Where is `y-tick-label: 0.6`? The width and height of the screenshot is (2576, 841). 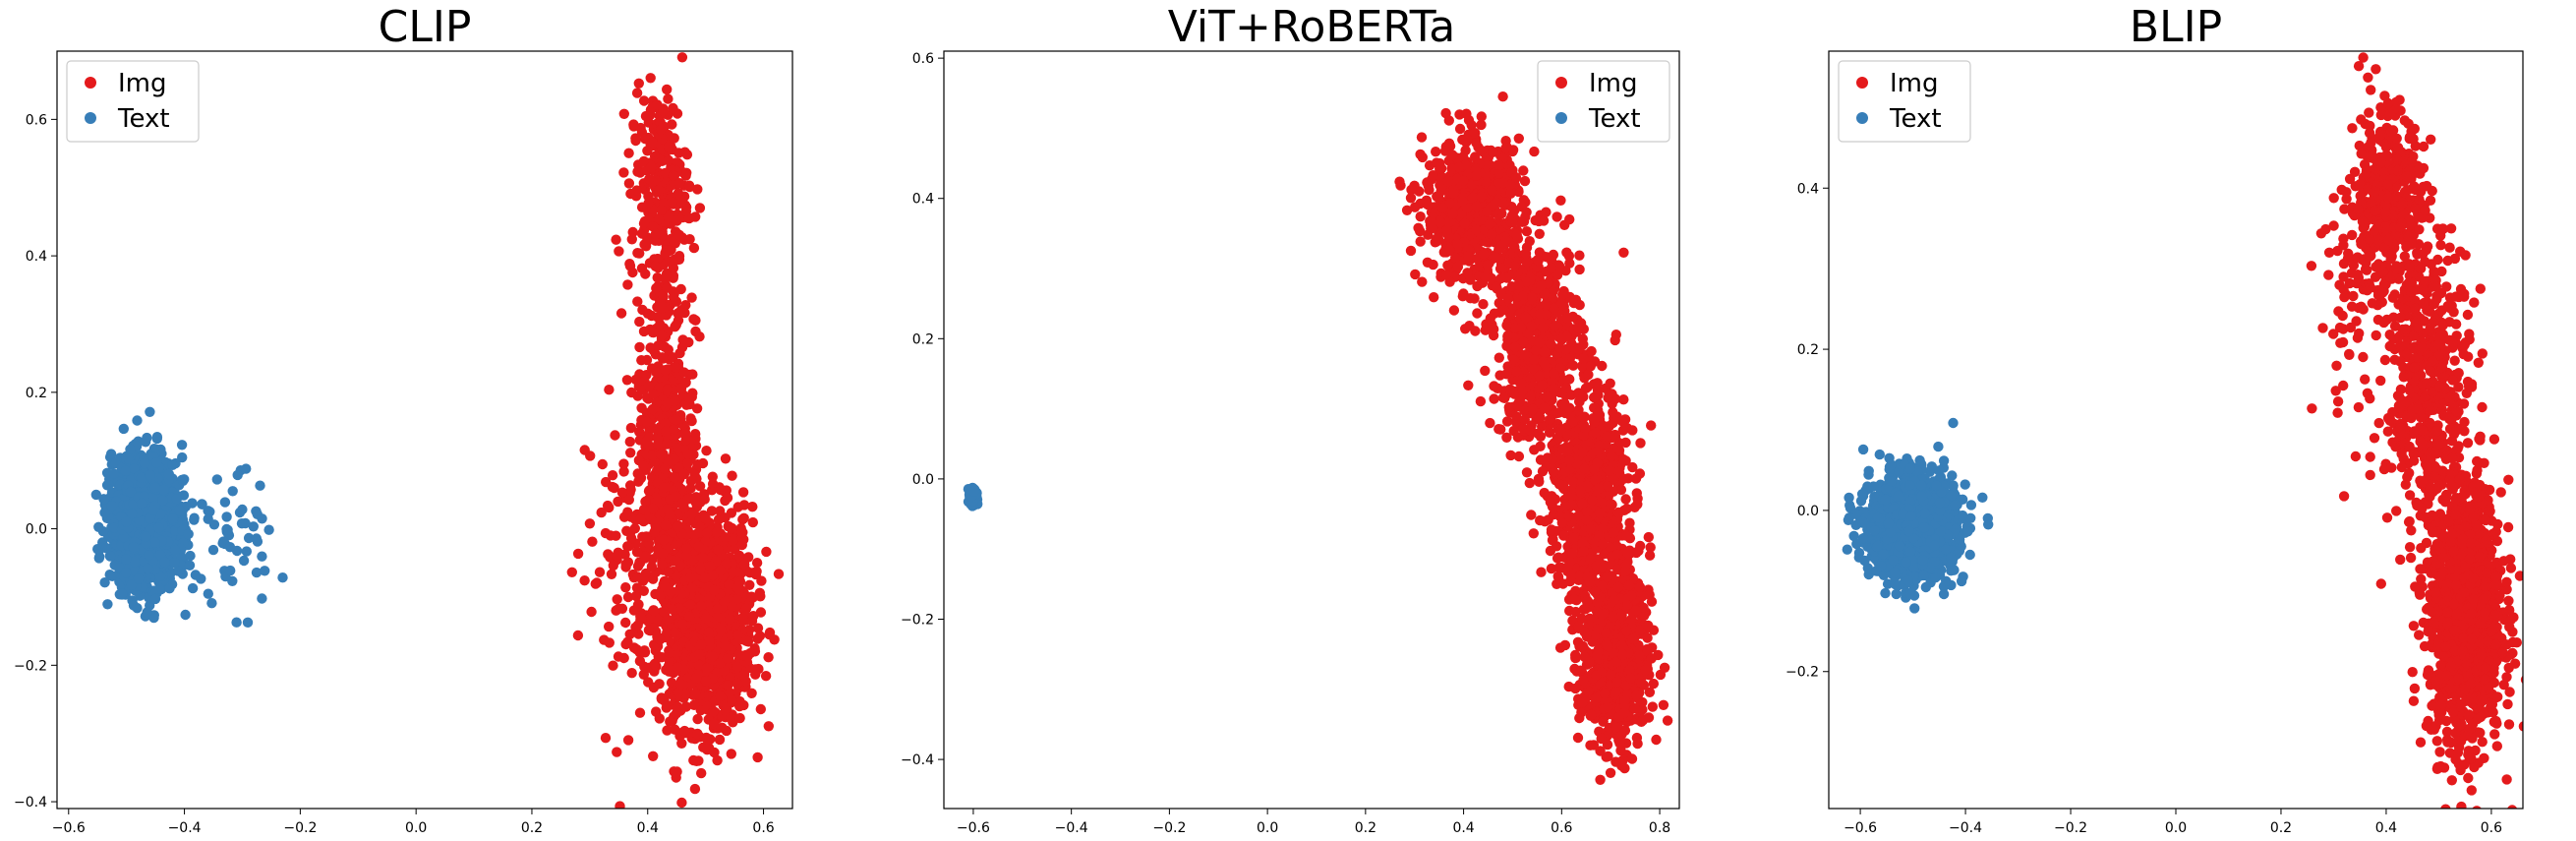
y-tick-label: 0.6 is located at coordinates (36, 120).